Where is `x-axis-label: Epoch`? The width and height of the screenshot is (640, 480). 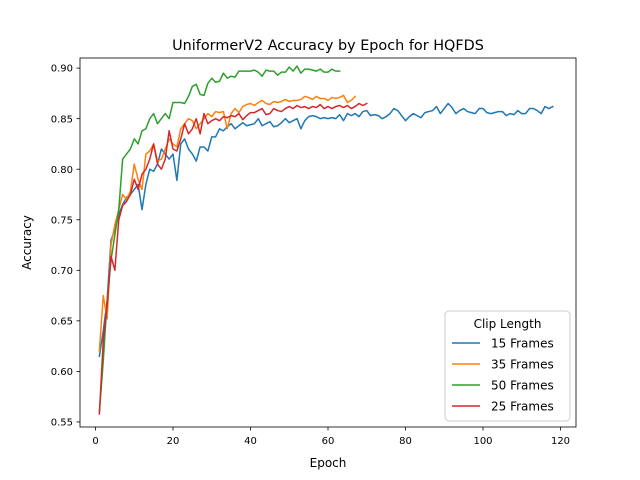
x-axis-label: Epoch is located at coordinates (328, 463).